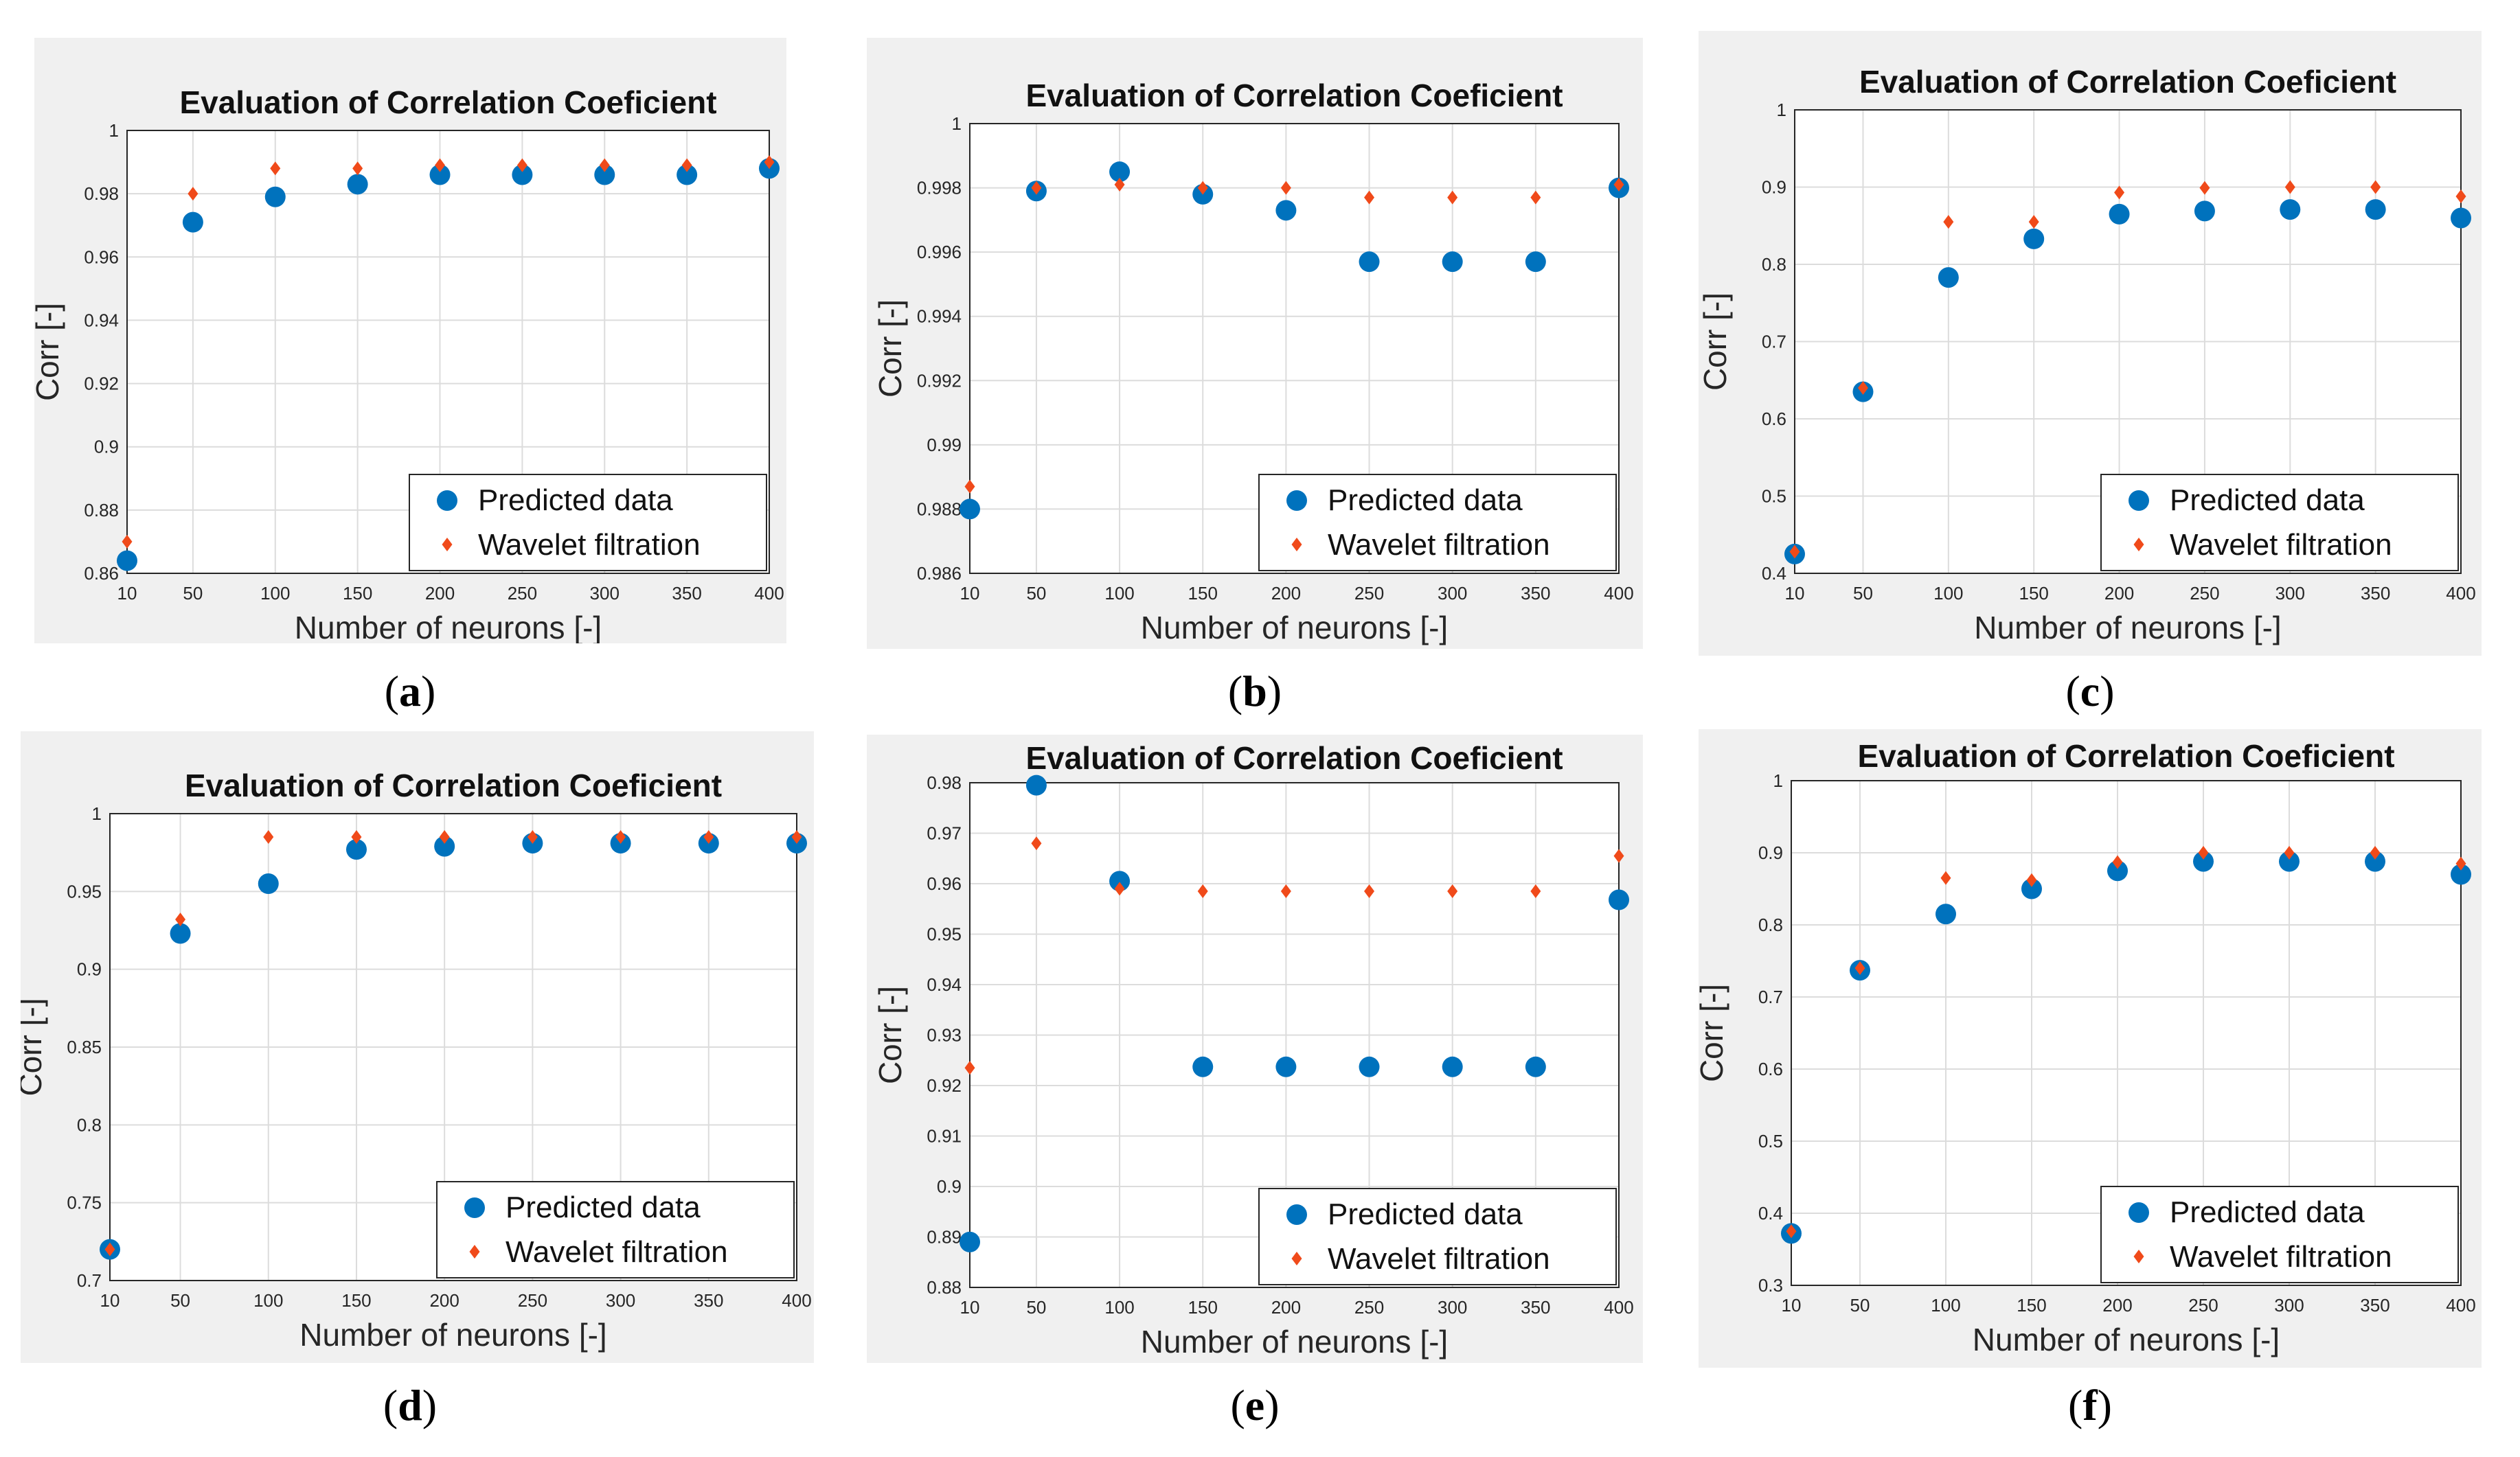 The width and height of the screenshot is (2520, 1457). I want to click on caption-b: (b), so click(1254, 691).